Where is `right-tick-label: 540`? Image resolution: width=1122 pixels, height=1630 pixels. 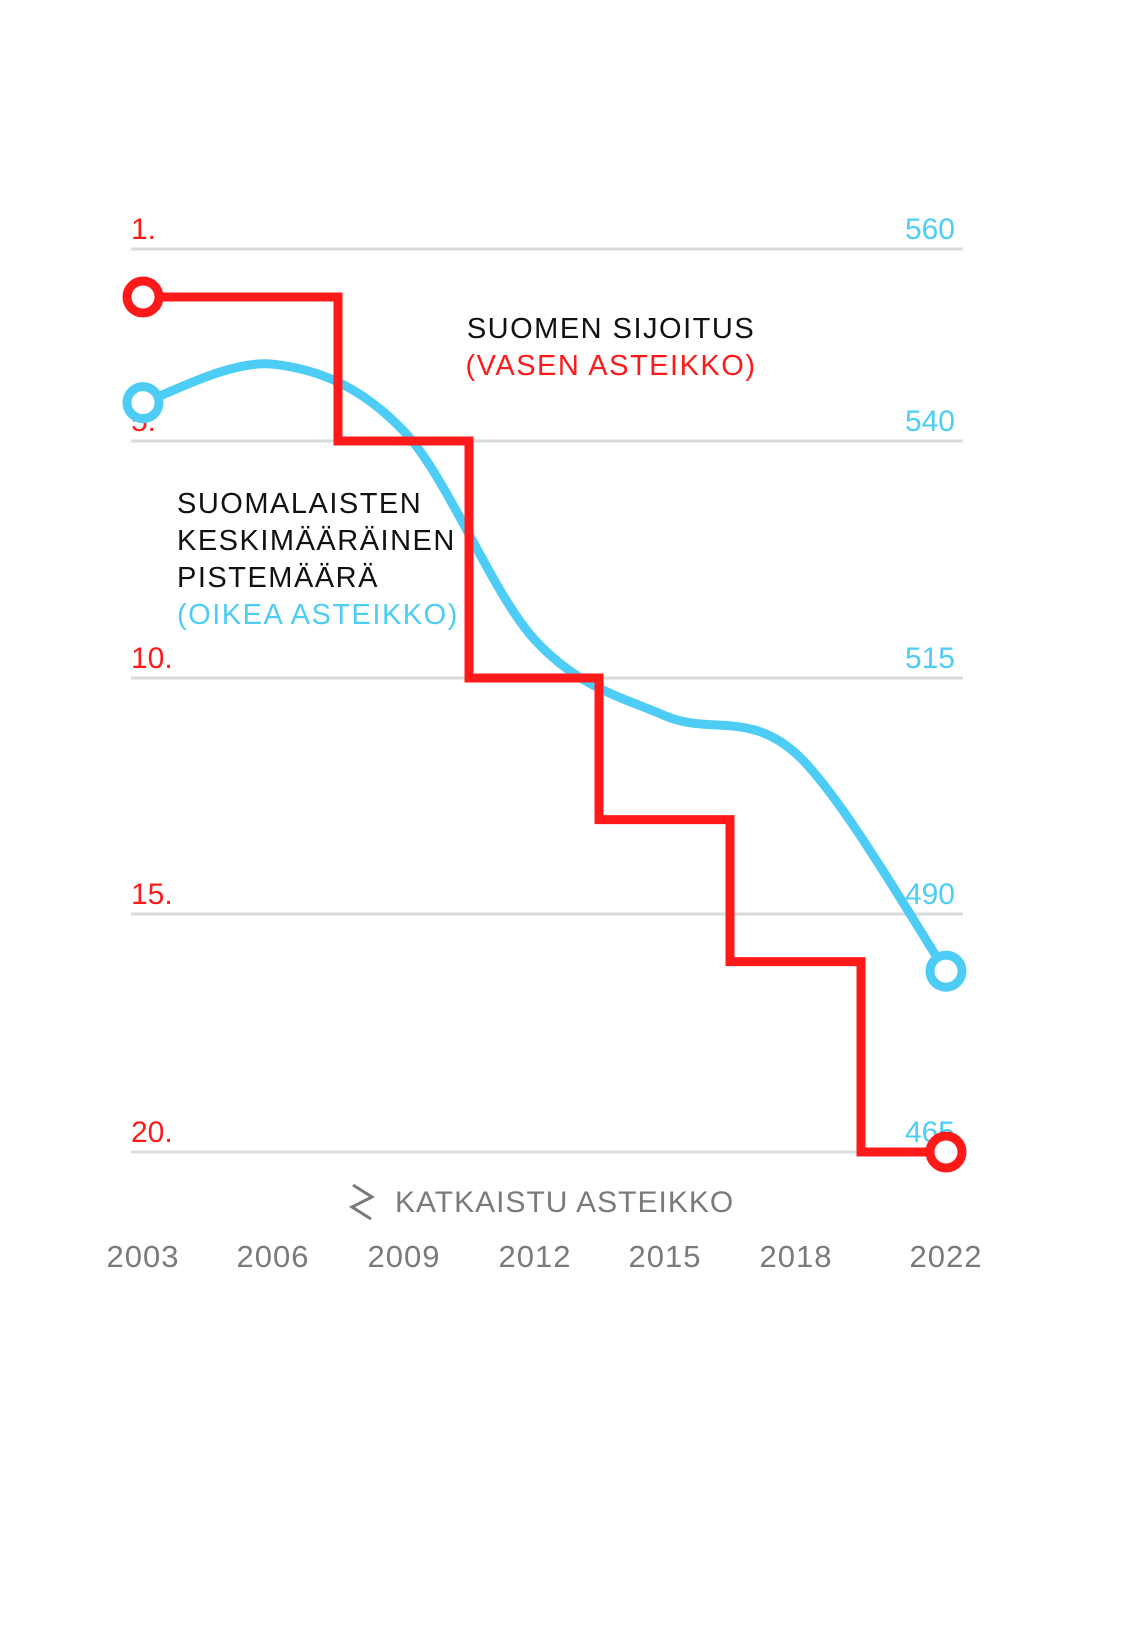
right-tick-label: 540 is located at coordinates (930, 421).